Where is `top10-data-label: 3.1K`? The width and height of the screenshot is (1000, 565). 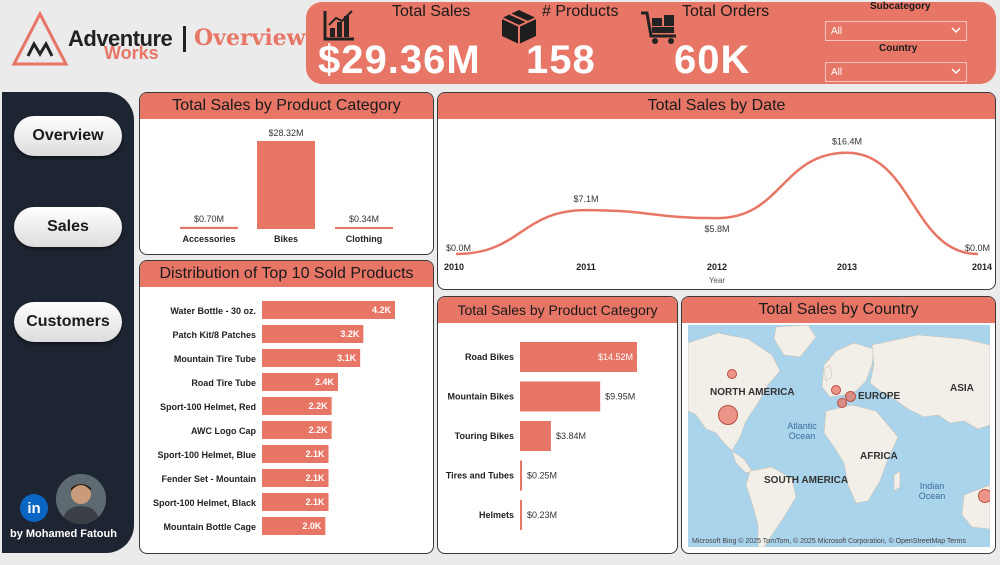 top10-data-label: 3.1K is located at coordinates (347, 358).